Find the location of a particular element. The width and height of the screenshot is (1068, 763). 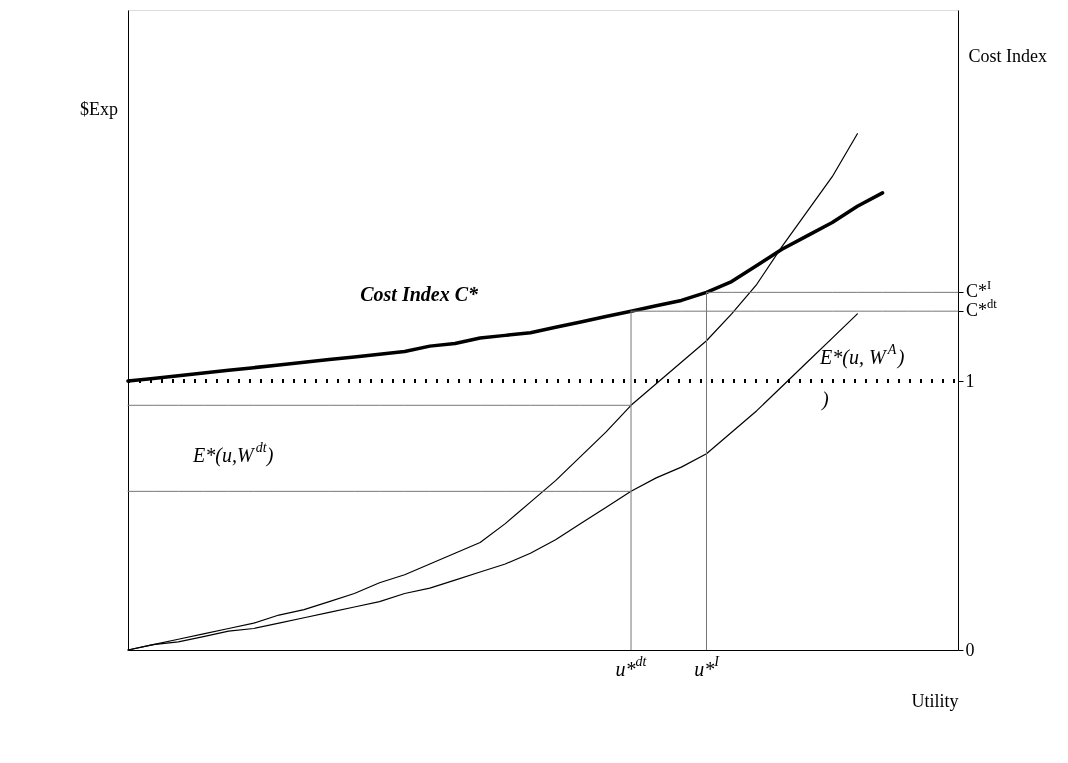

annotation: ) is located at coordinates (825, 399).